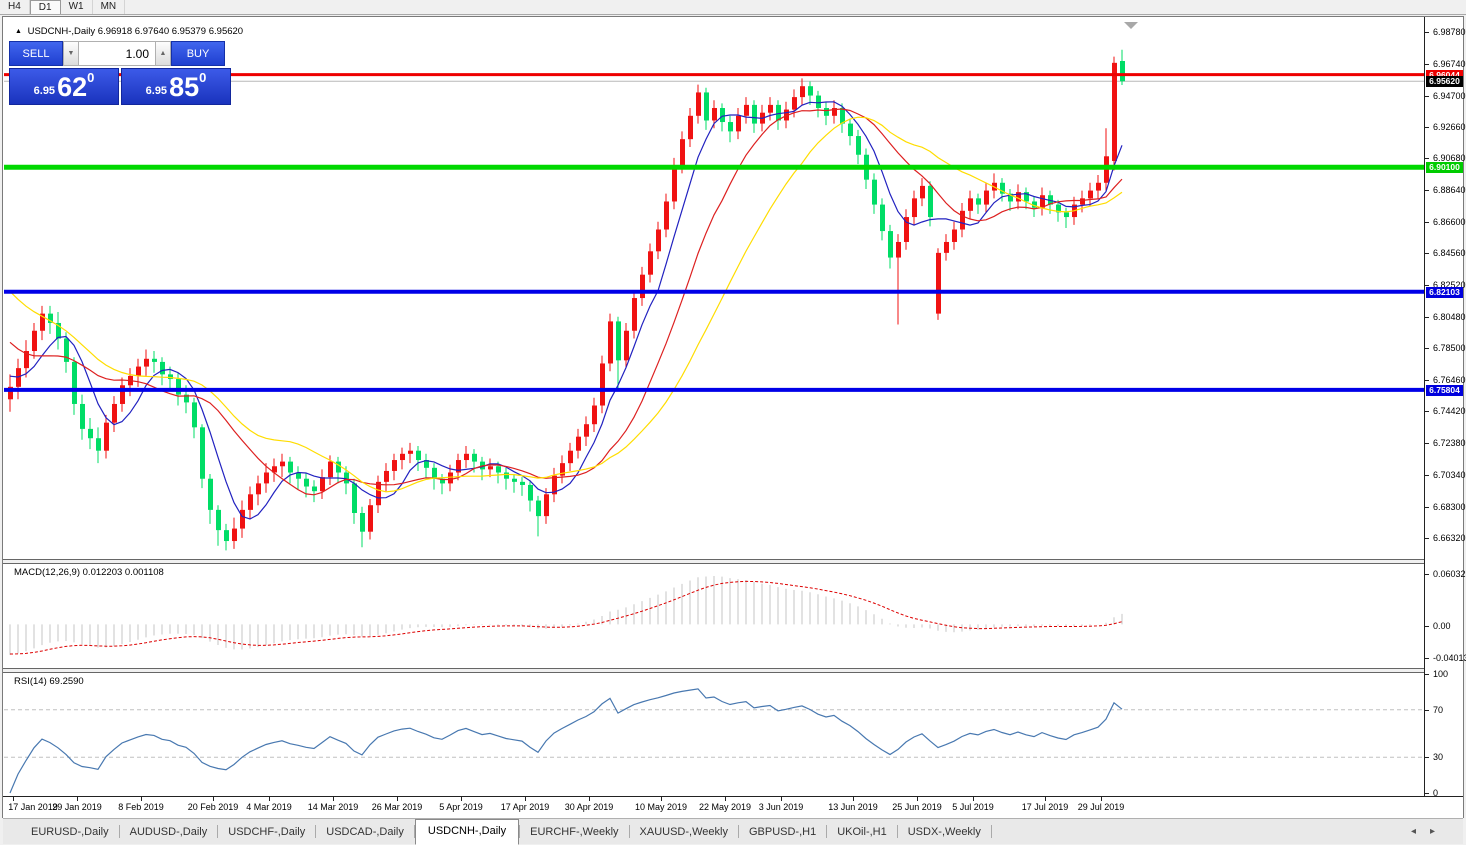 The image size is (1466, 845). I want to click on symbol-tab: UKOil-,H1, so click(862, 832).